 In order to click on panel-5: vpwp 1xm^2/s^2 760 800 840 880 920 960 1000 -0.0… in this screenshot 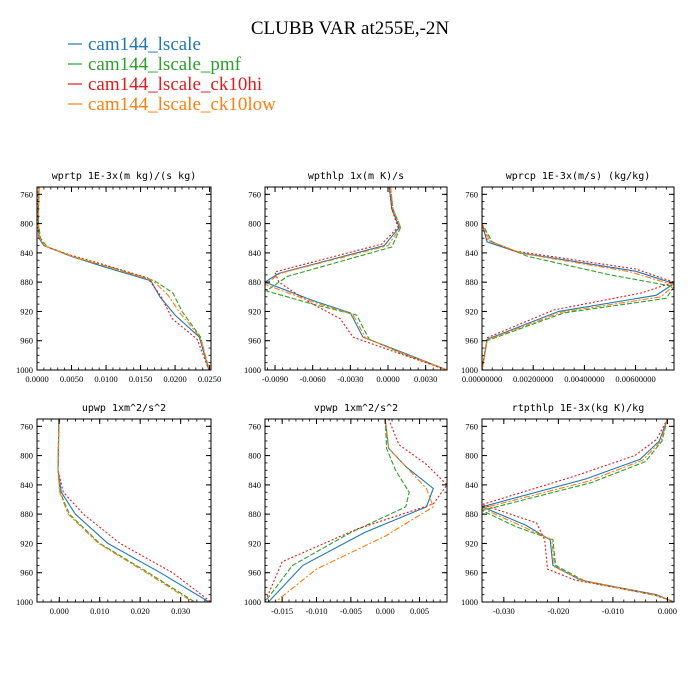, I will do `click(346, 509)`.